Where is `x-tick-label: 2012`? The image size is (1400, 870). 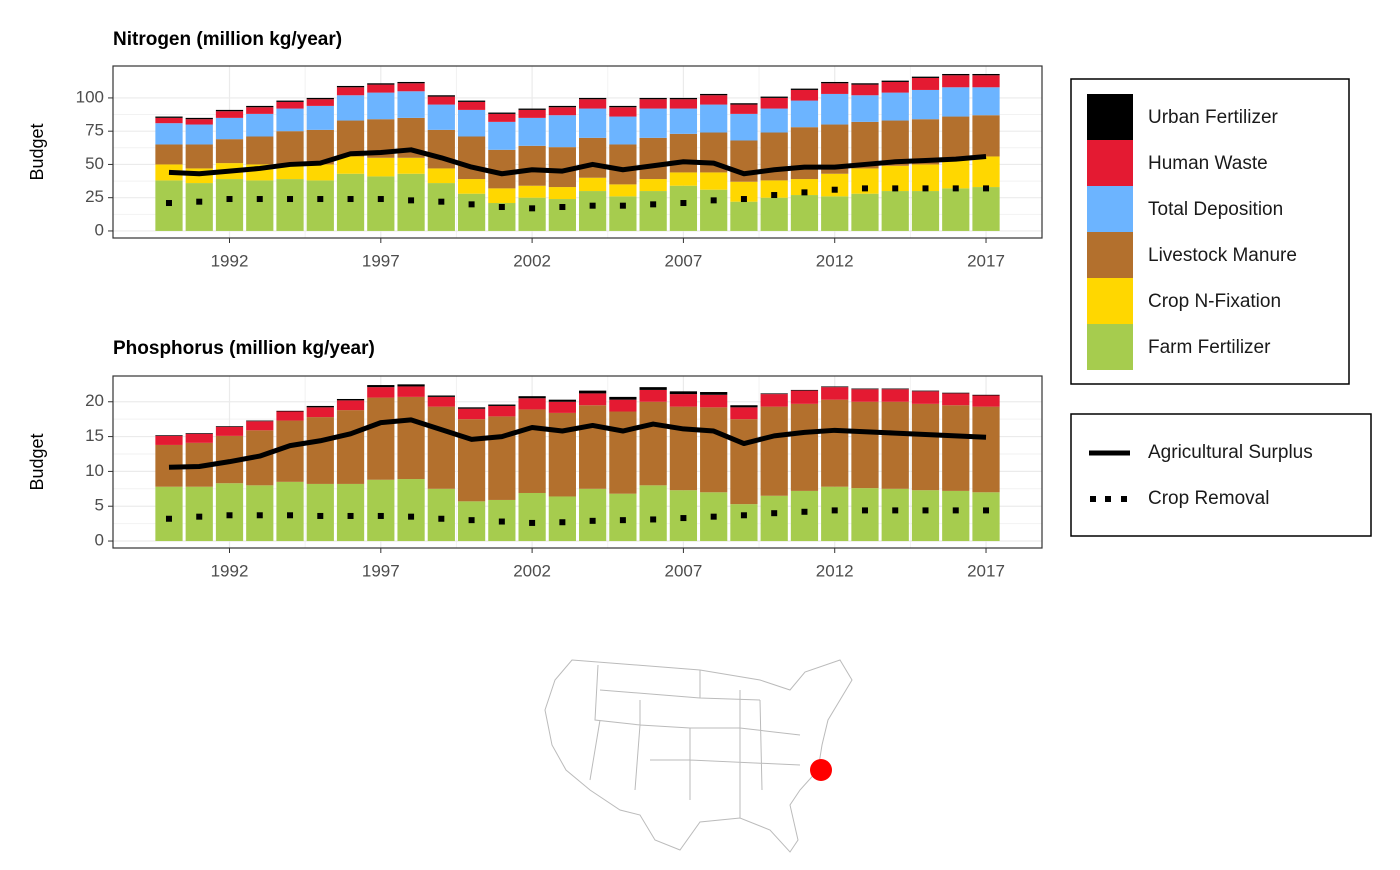
x-tick-label: 2012 is located at coordinates (835, 570).